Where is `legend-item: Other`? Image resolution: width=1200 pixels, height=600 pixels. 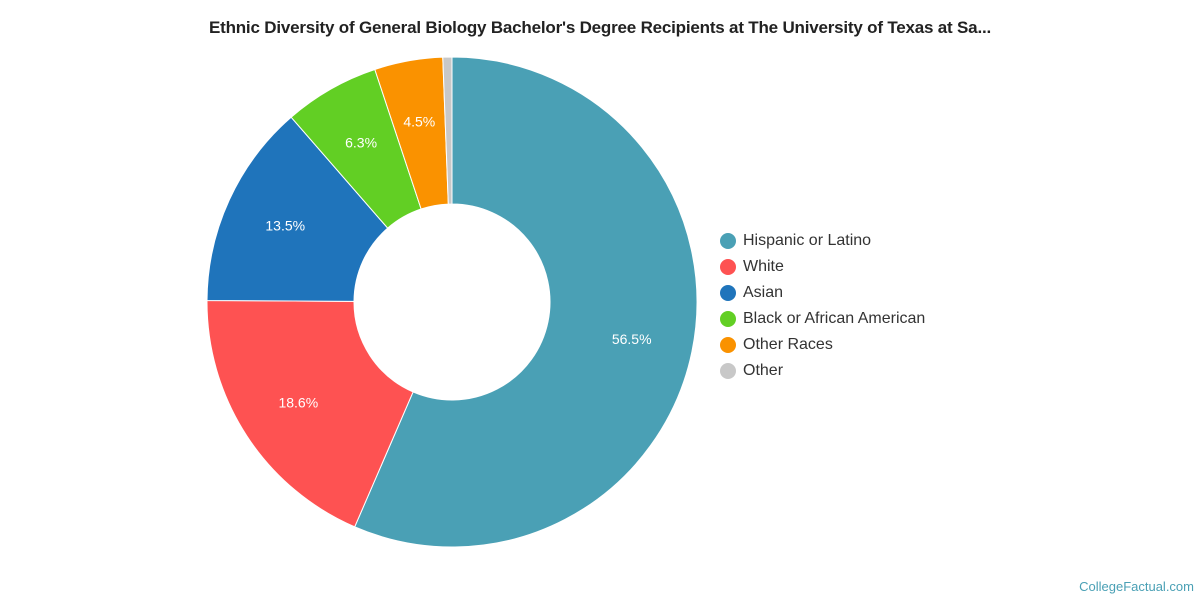 legend-item: Other is located at coordinates (822, 371).